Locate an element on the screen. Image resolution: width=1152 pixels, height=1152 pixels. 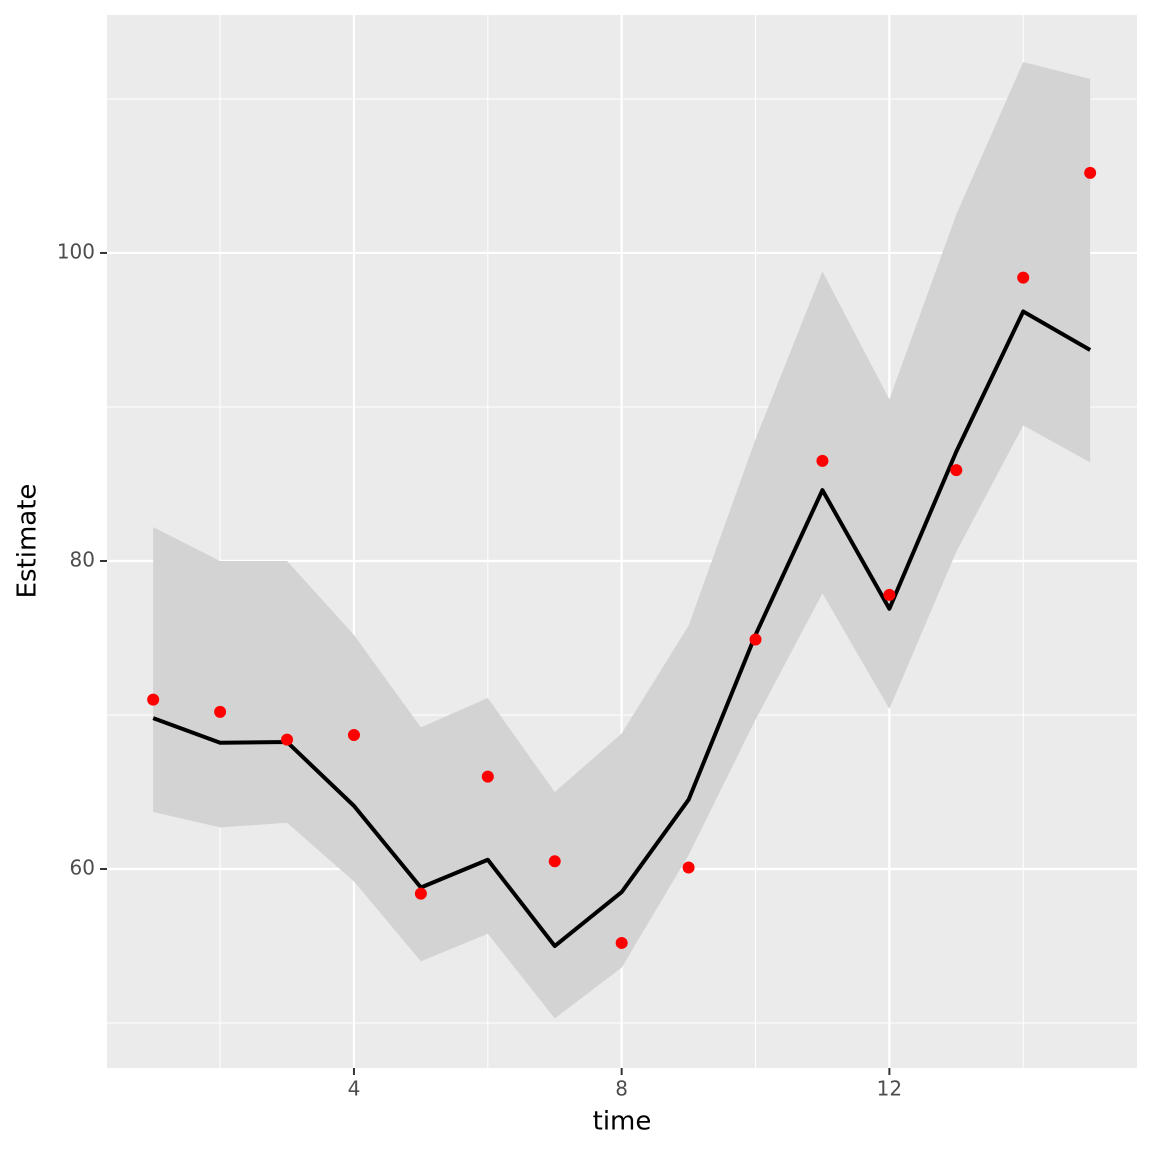
x-tick-label: 8 is located at coordinates (621, 1089).